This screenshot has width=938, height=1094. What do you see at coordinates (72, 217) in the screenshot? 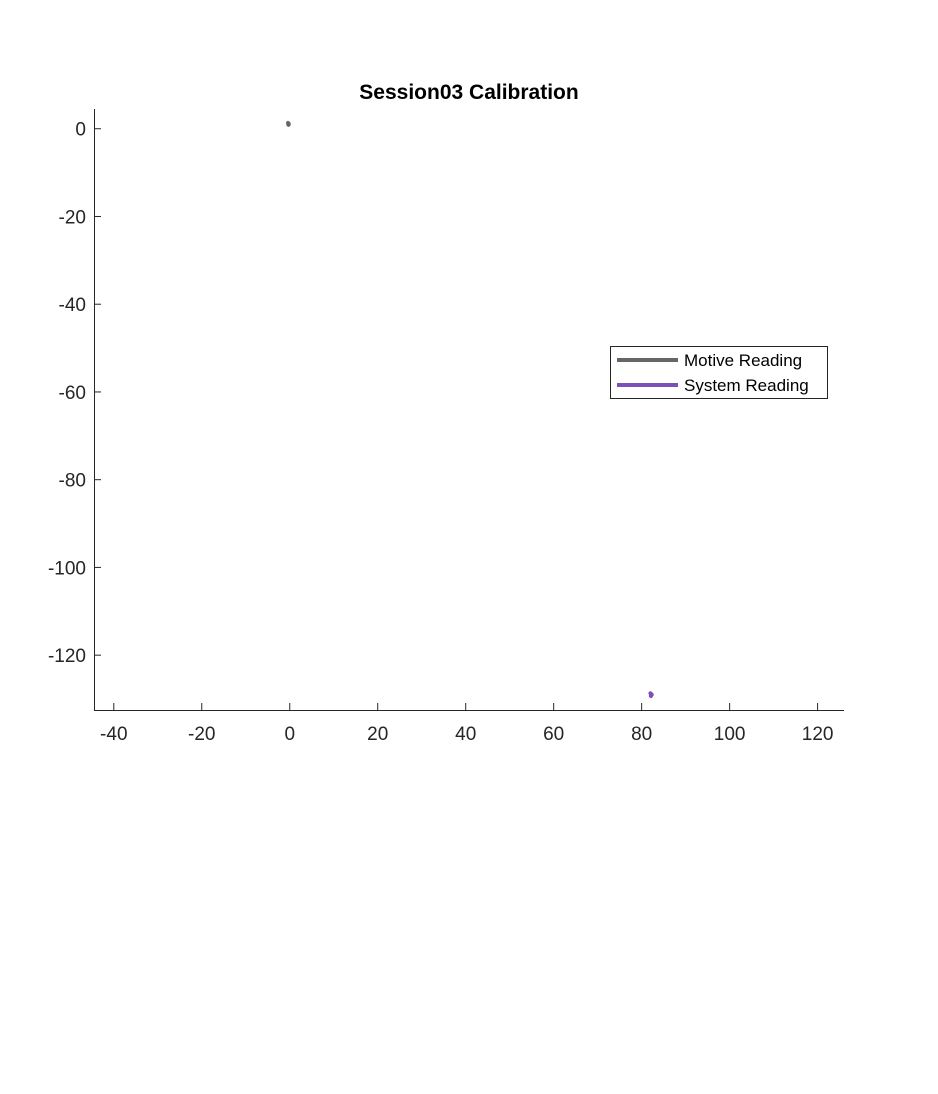
I see `y-tick-label: -20` at bounding box center [72, 217].